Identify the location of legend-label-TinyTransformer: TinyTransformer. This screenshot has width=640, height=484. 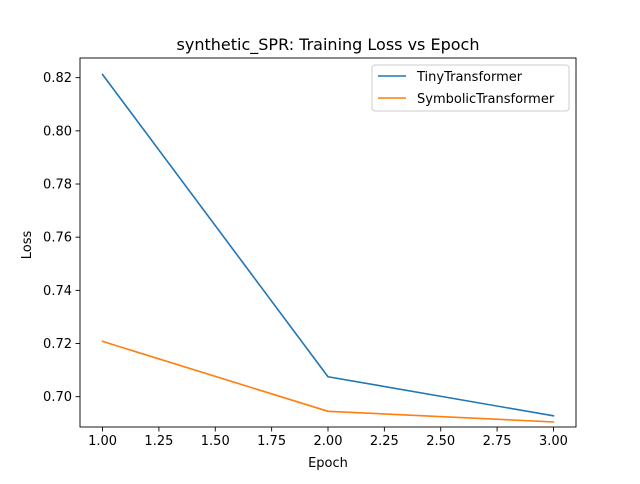
(469, 77).